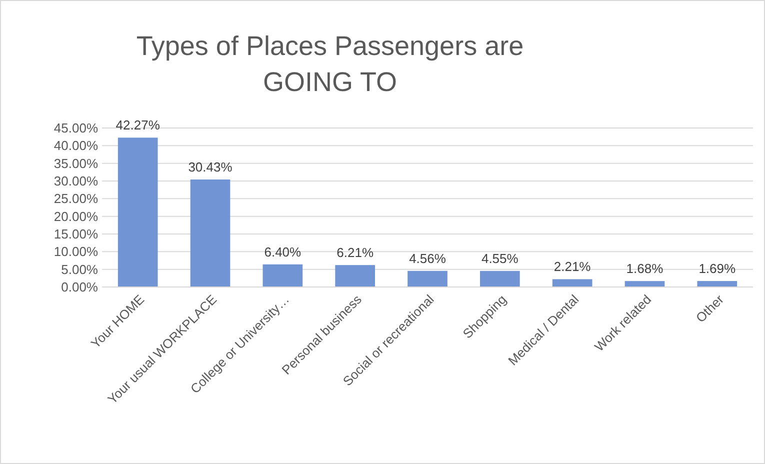 The height and width of the screenshot is (464, 765). What do you see at coordinates (717, 268) in the screenshot?
I see `data-label: 1.69%` at bounding box center [717, 268].